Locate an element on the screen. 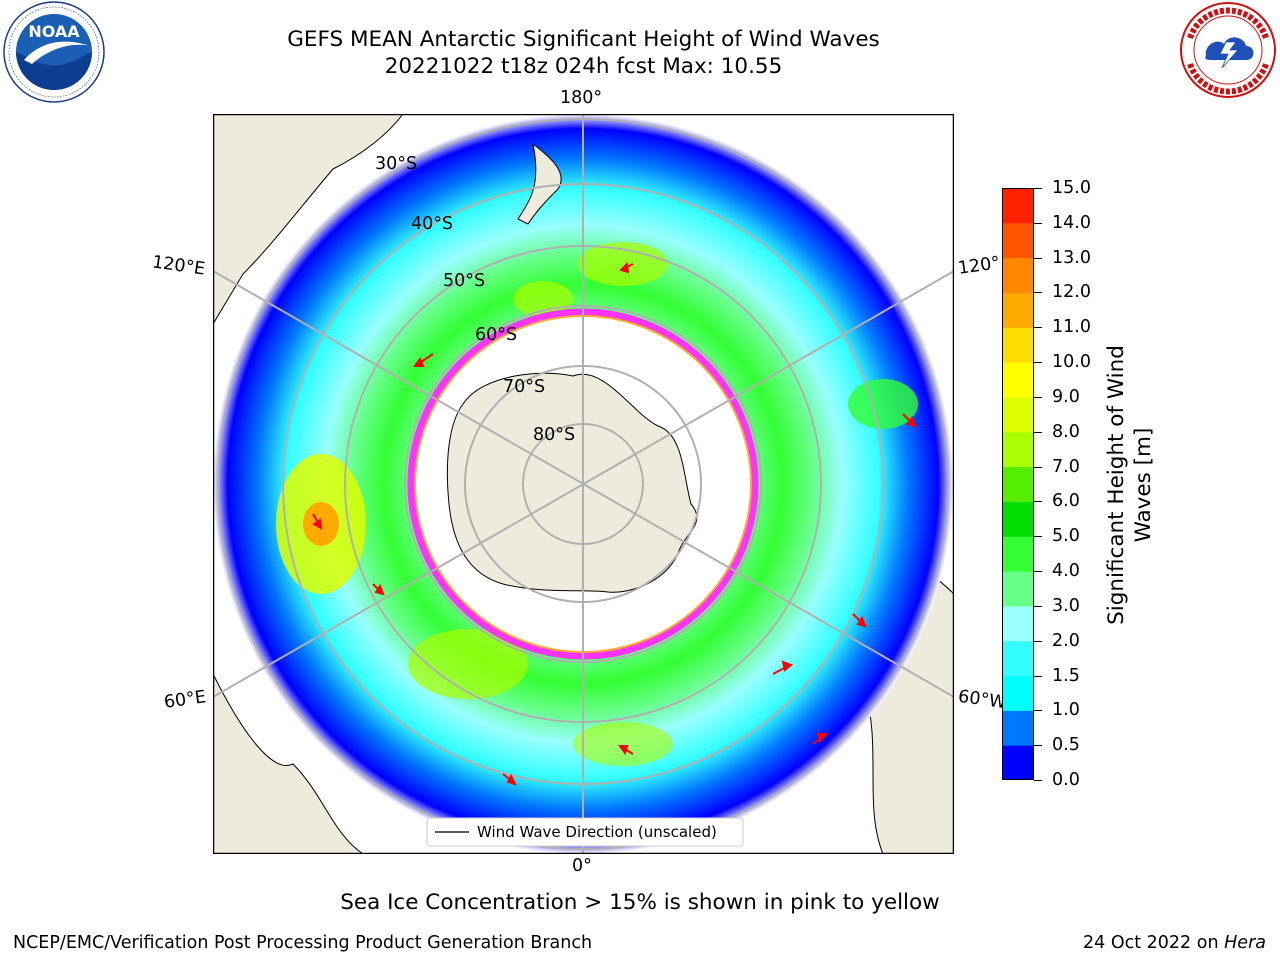 This screenshot has height=960, width=1280. land-australia is located at coordinates (308, 219).